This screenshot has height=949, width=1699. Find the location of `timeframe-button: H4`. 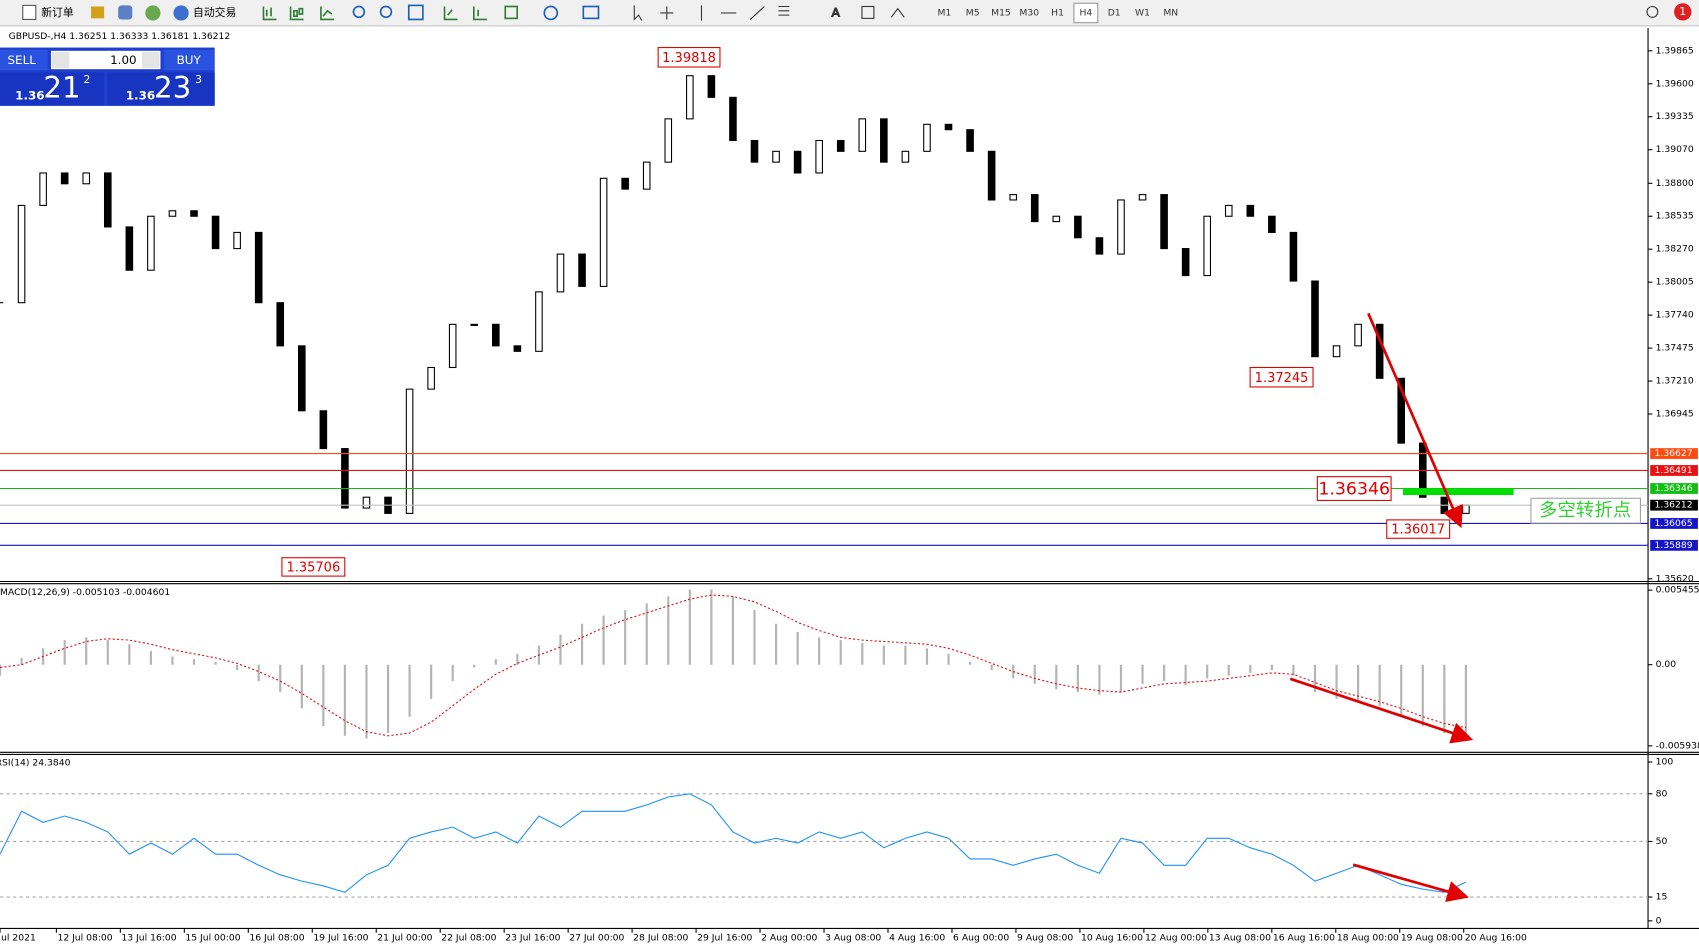

timeframe-button: H4 is located at coordinates (1085, 12).